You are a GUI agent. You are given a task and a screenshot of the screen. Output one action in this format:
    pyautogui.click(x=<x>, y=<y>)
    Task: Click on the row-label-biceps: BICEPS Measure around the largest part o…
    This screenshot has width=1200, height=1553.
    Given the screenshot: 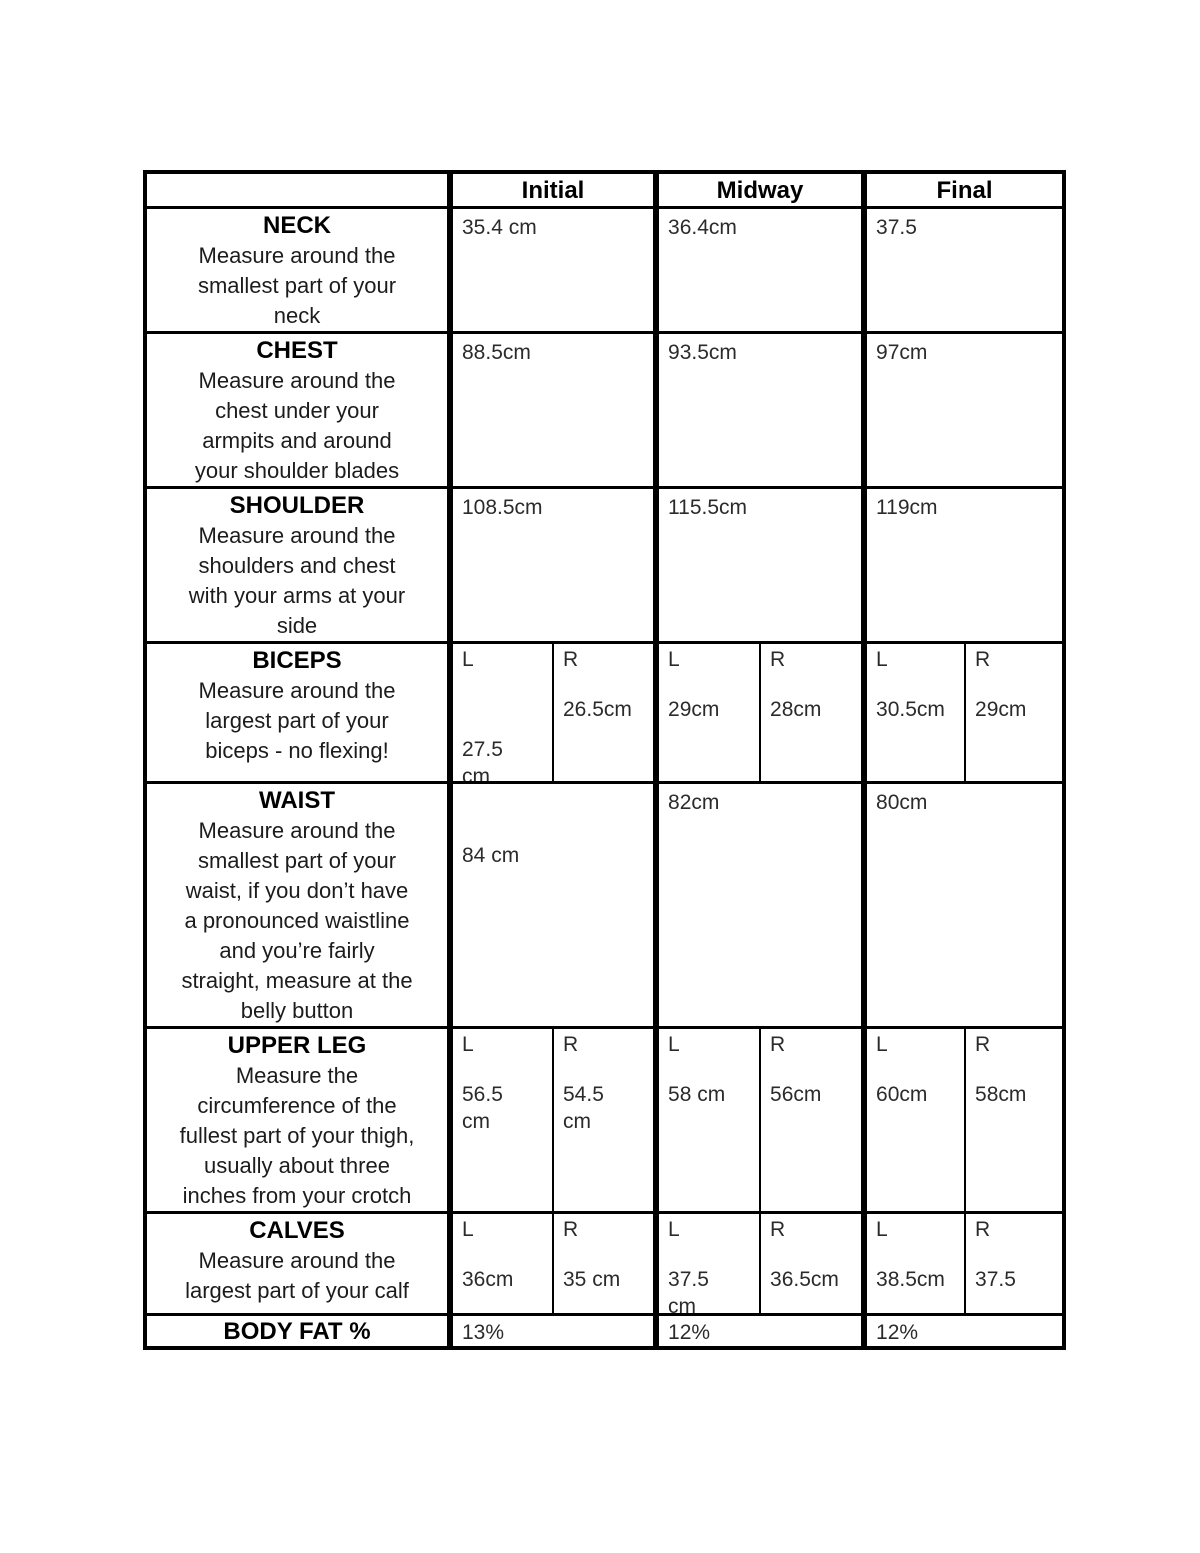 What is the action you would take?
    pyautogui.click(x=298, y=712)
    